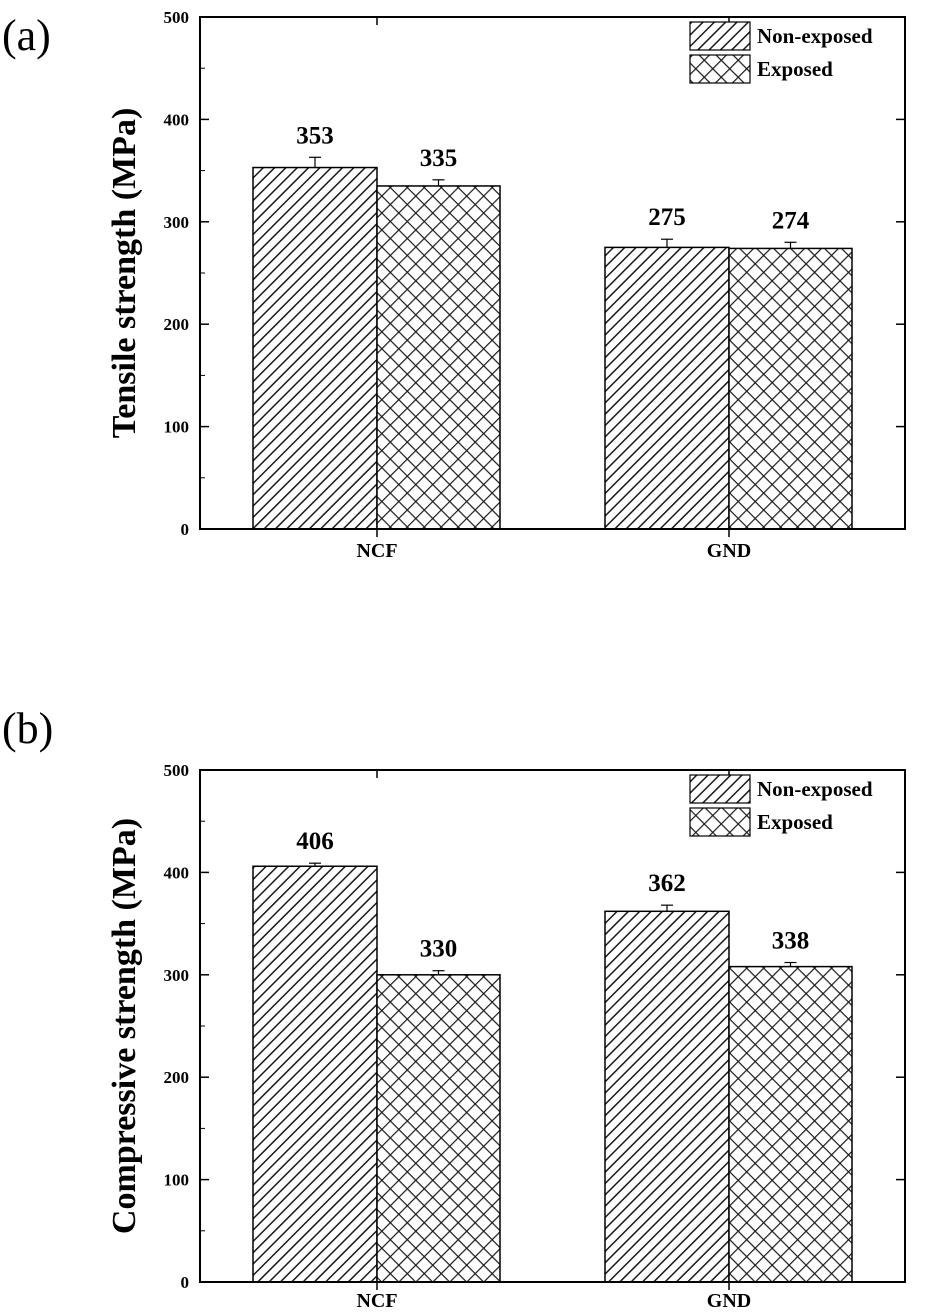  What do you see at coordinates (439, 949) in the screenshot?
I see `data-label: 330` at bounding box center [439, 949].